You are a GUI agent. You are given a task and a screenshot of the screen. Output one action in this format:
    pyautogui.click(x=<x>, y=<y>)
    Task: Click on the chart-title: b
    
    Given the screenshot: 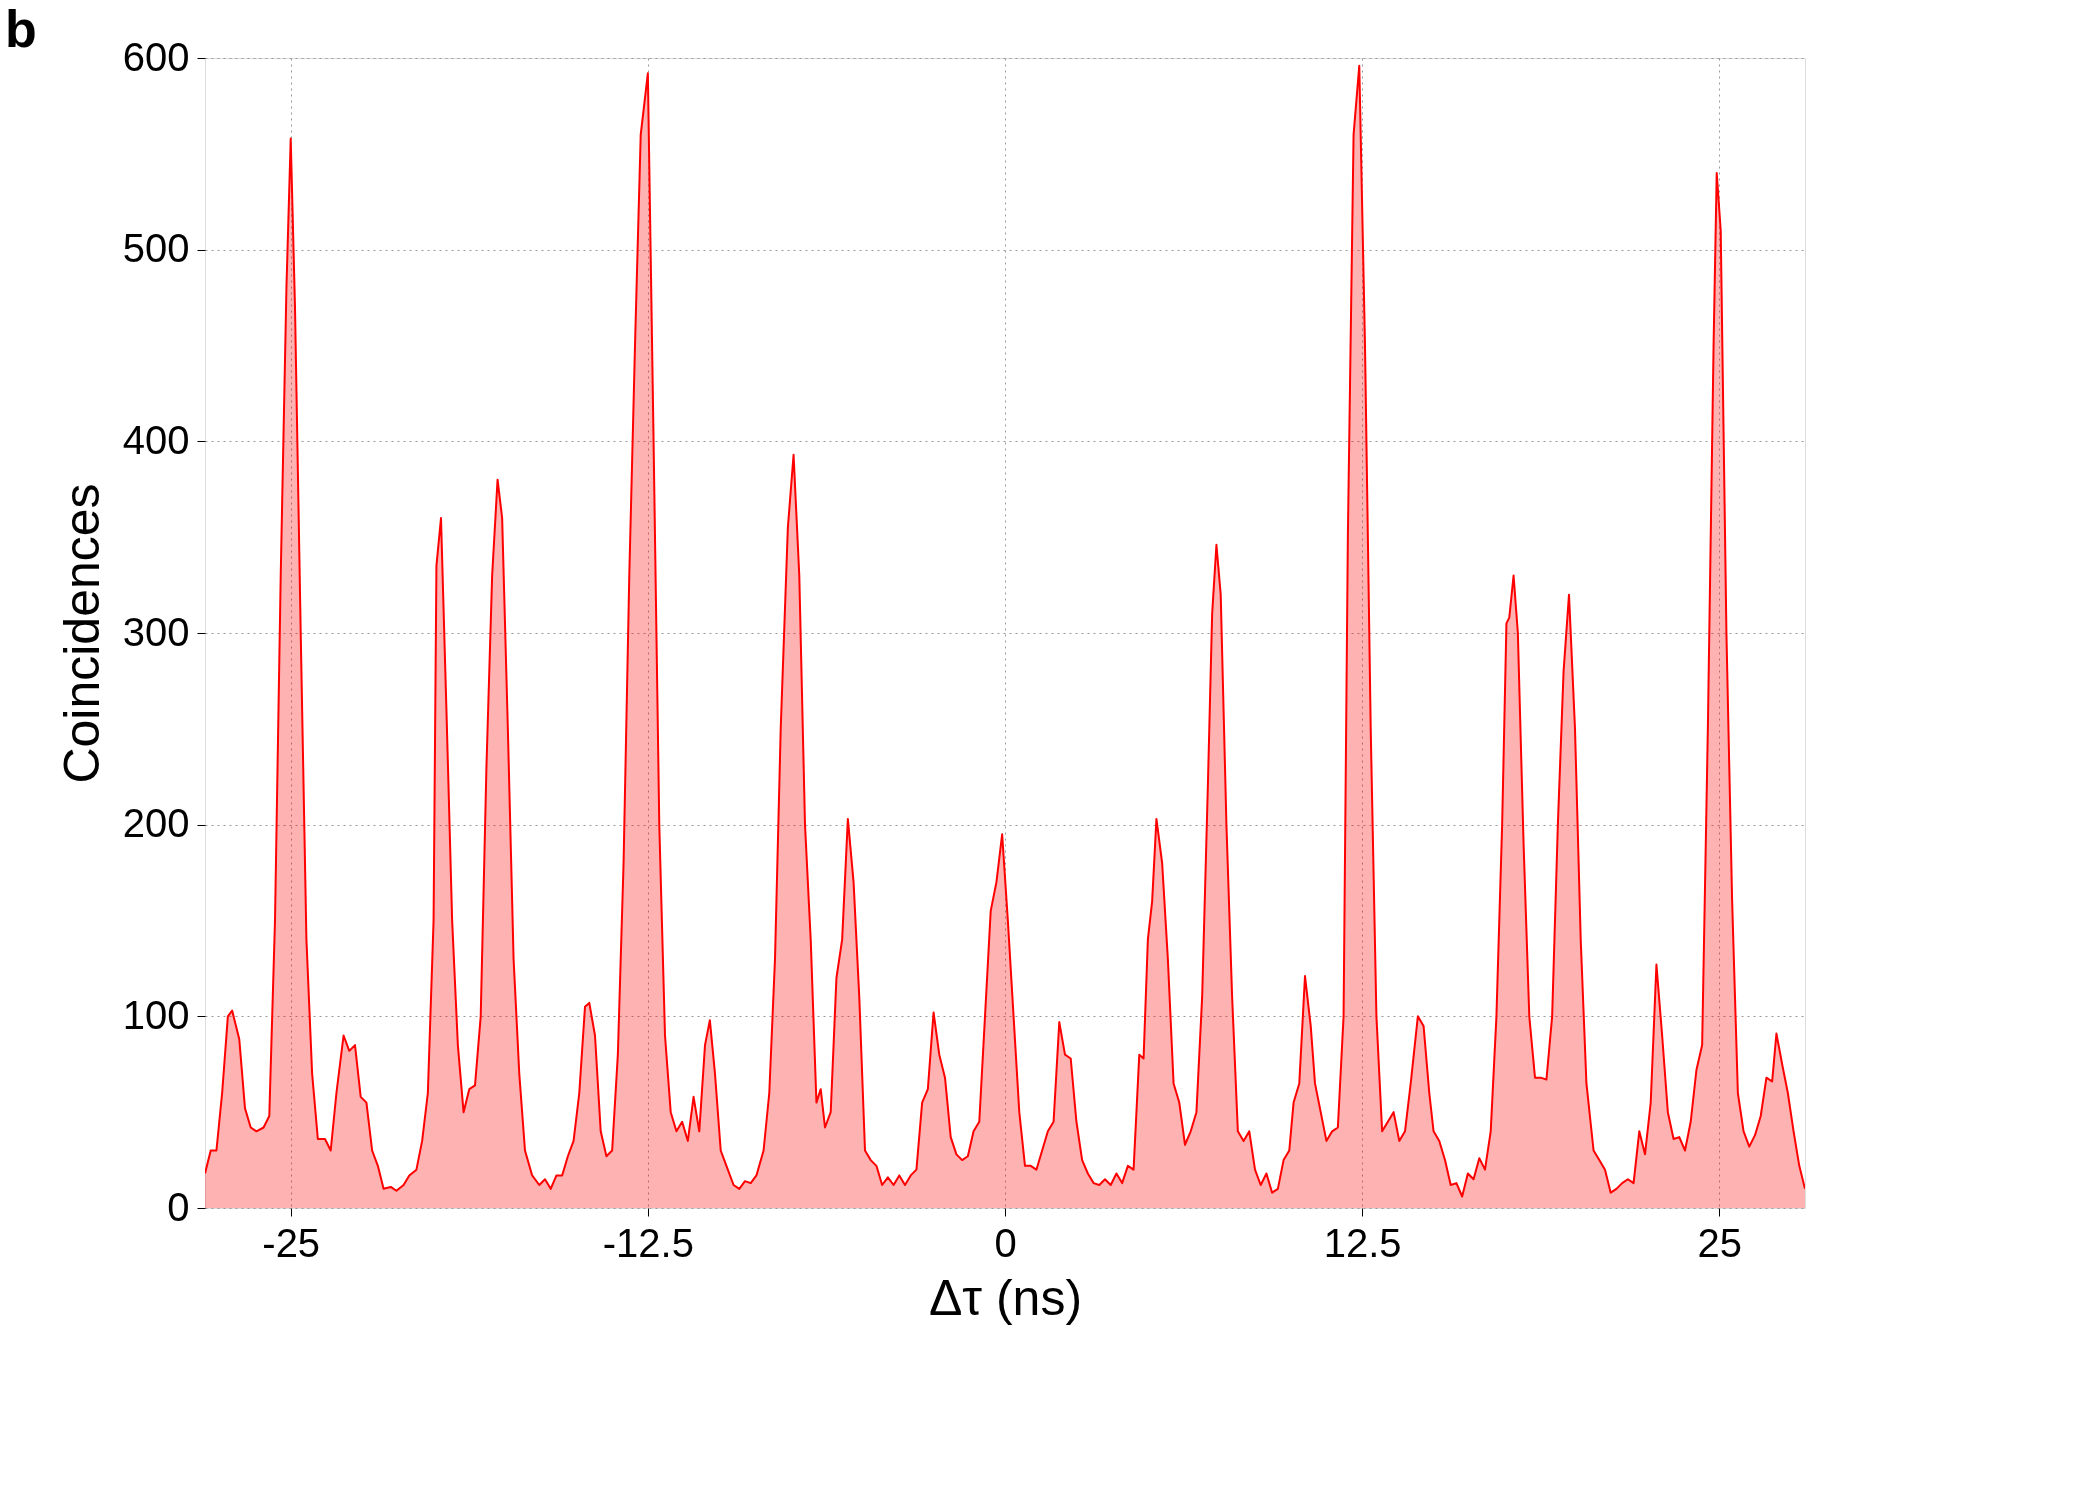 What is the action you would take?
    pyautogui.click(x=21, y=29)
    